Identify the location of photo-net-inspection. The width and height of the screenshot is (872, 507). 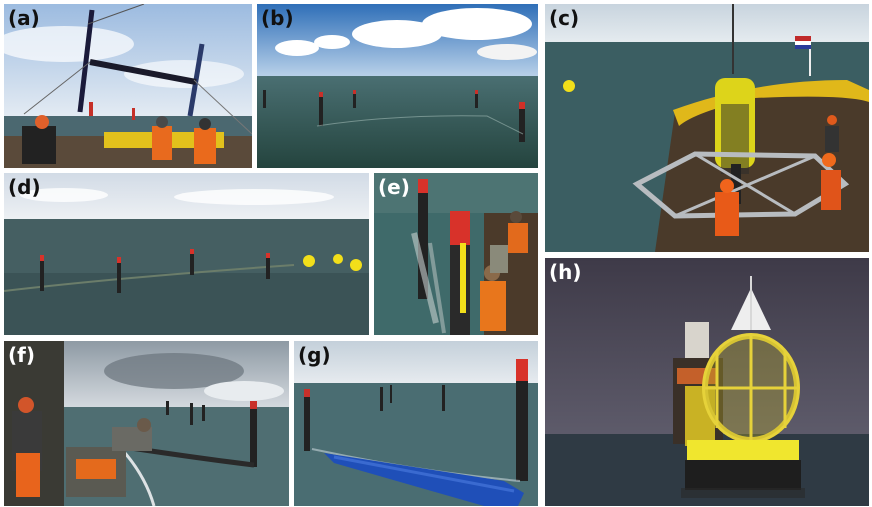
(456, 254).